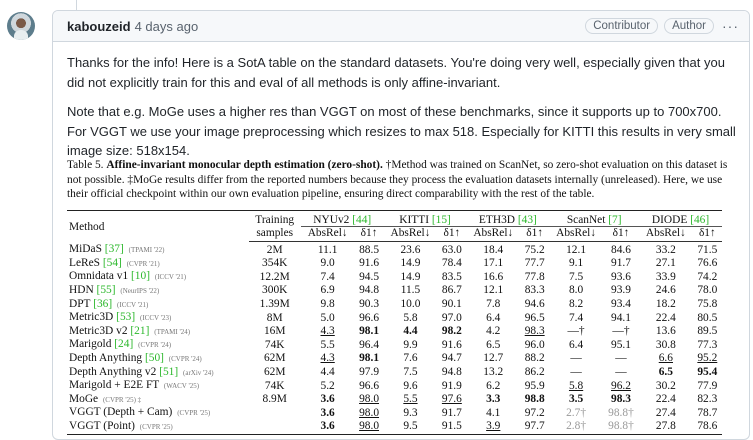 This screenshot has width=753, height=440. I want to click on samples-cell: 12.2M, so click(274, 276).